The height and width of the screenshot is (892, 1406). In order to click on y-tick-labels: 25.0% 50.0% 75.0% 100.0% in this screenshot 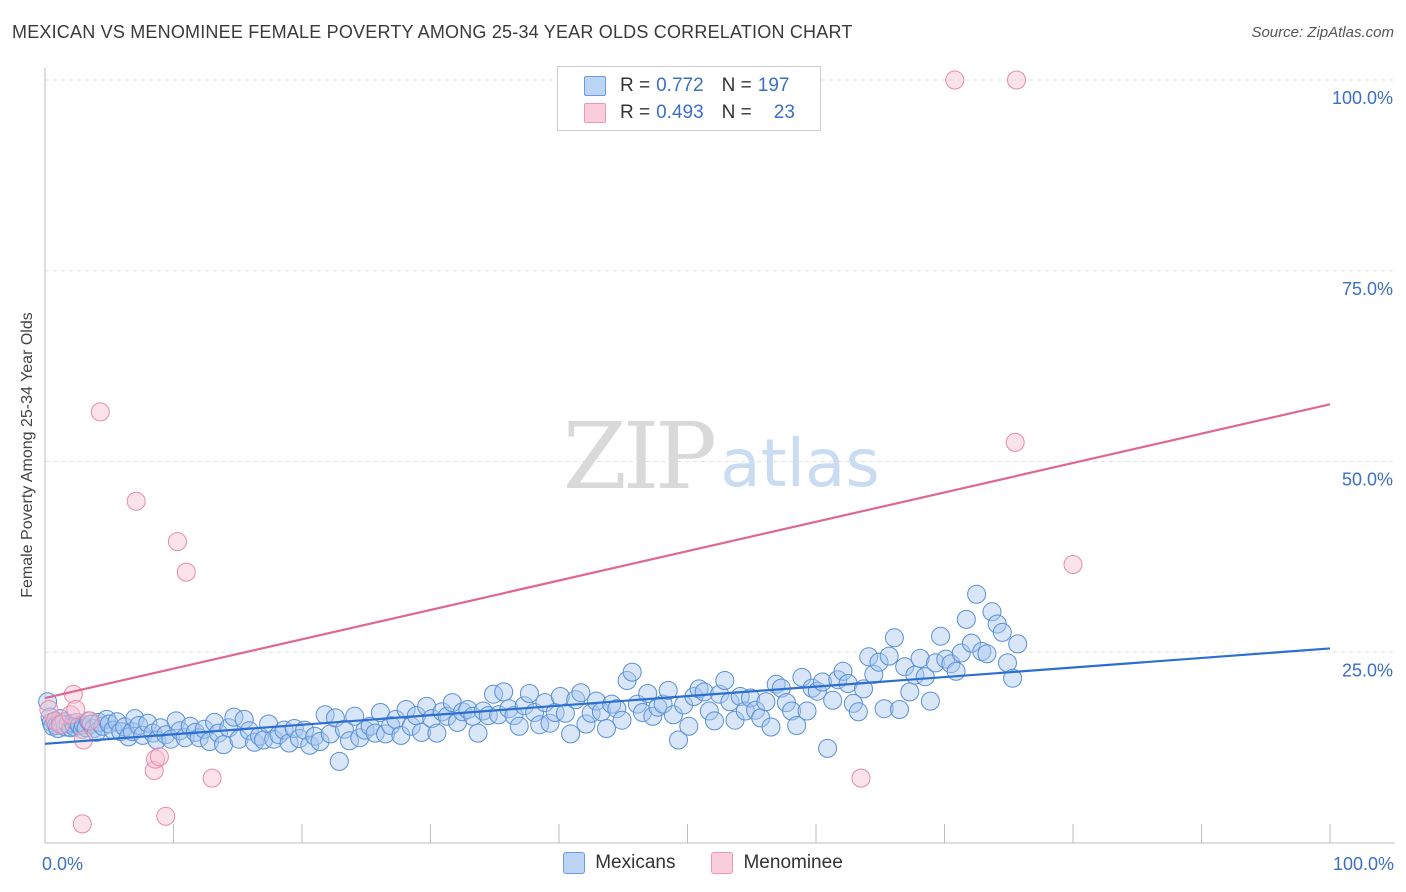, I will do `click(1362, 384)`.